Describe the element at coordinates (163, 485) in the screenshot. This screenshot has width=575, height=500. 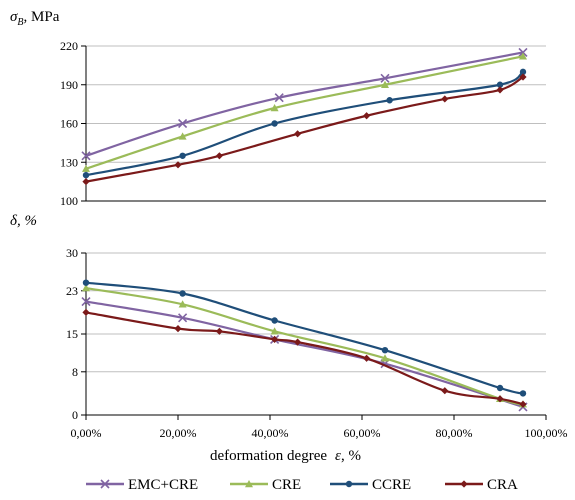
I see `legend-label-emc-cre: EMC+CRE` at that location.